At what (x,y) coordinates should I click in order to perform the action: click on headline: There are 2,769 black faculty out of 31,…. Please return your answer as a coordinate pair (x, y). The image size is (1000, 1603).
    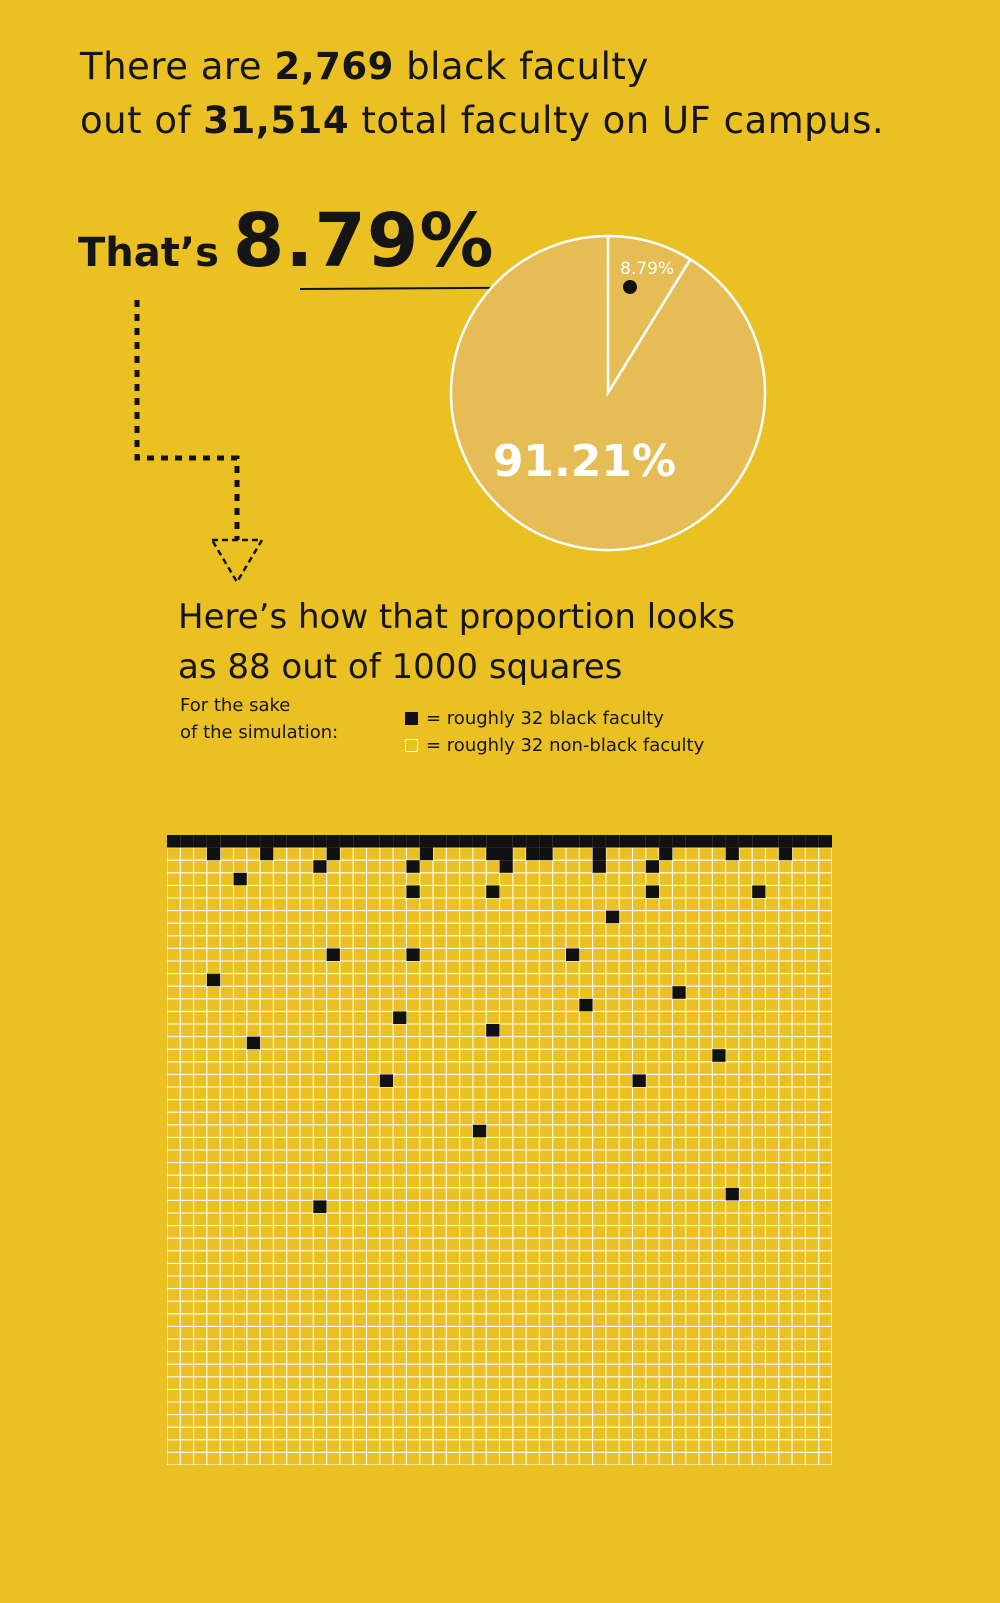
    Looking at the image, I should click on (482, 94).